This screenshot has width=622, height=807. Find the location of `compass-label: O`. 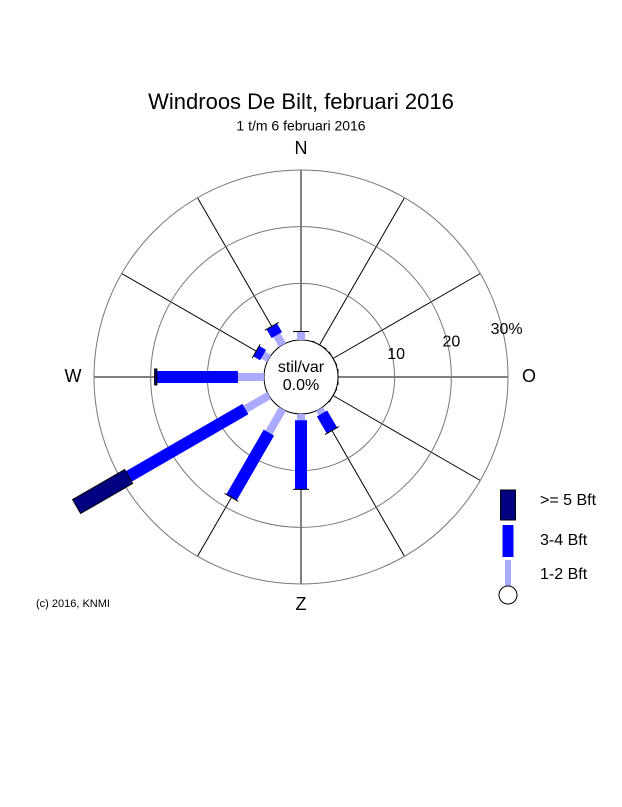

compass-label: O is located at coordinates (529, 376).